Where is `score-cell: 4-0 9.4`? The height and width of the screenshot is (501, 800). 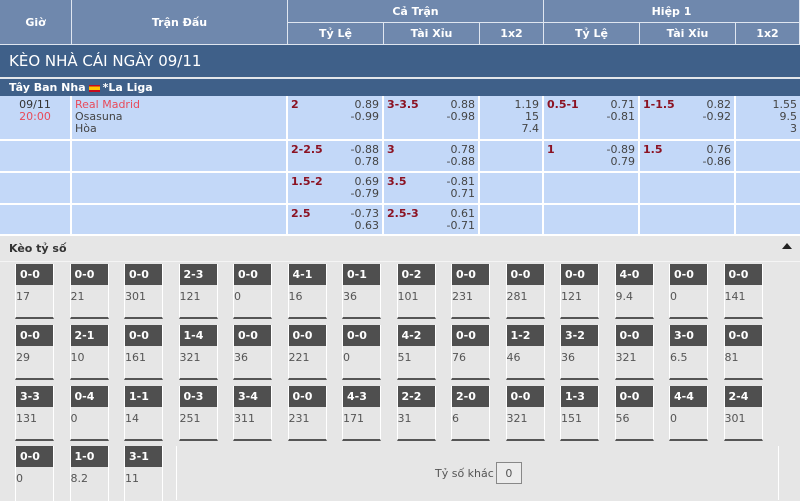 score-cell: 4-0 9.4 is located at coordinates (634, 291).